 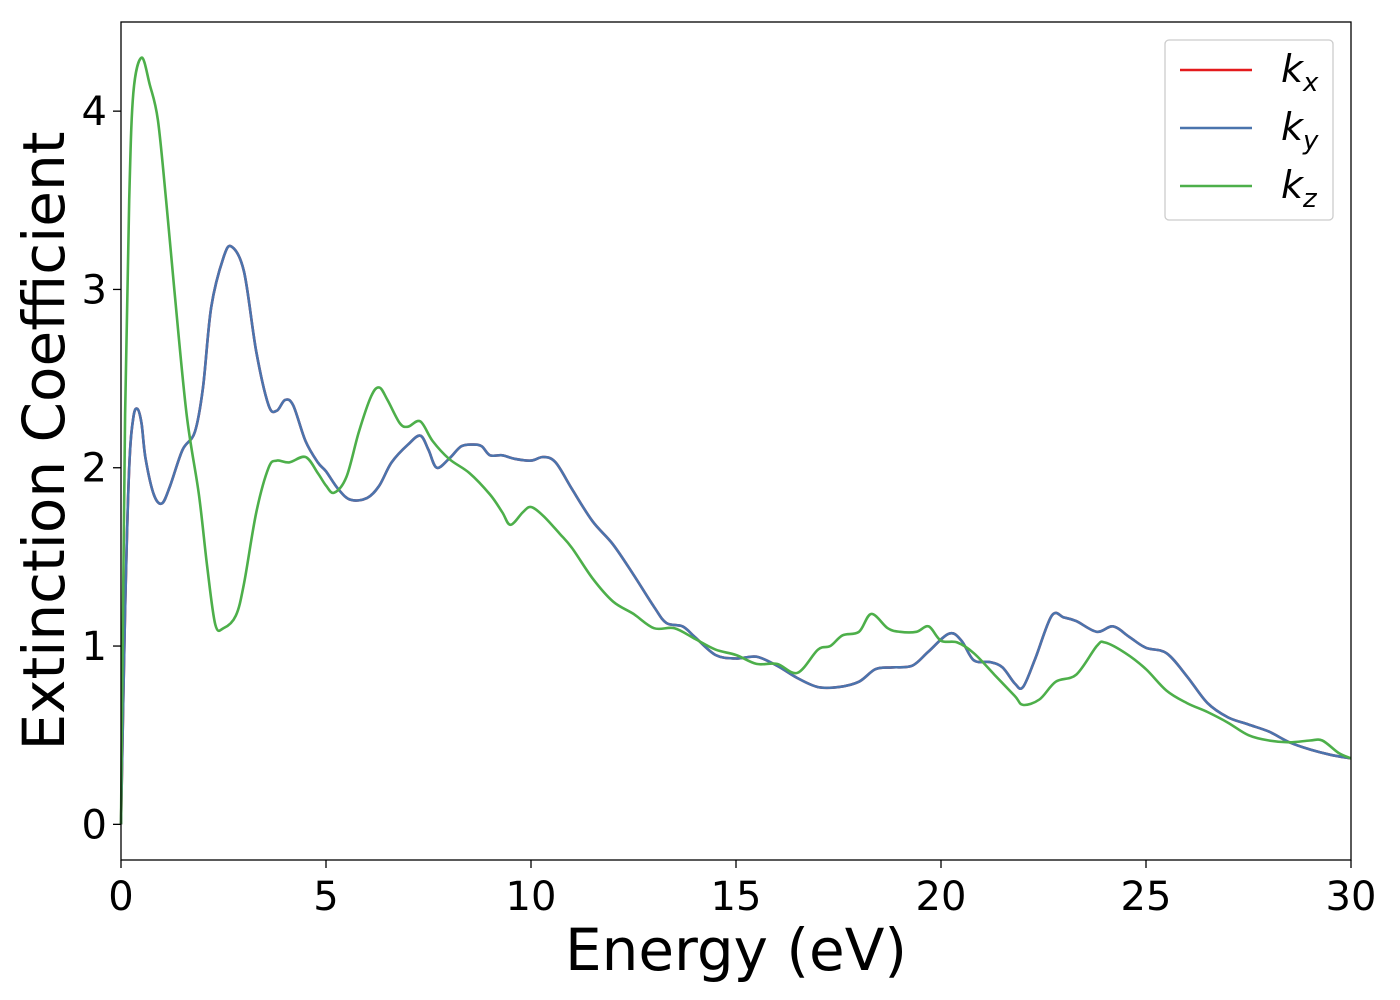 What do you see at coordinates (1299, 188) in the screenshot?
I see `legend-label-z: kz` at bounding box center [1299, 188].